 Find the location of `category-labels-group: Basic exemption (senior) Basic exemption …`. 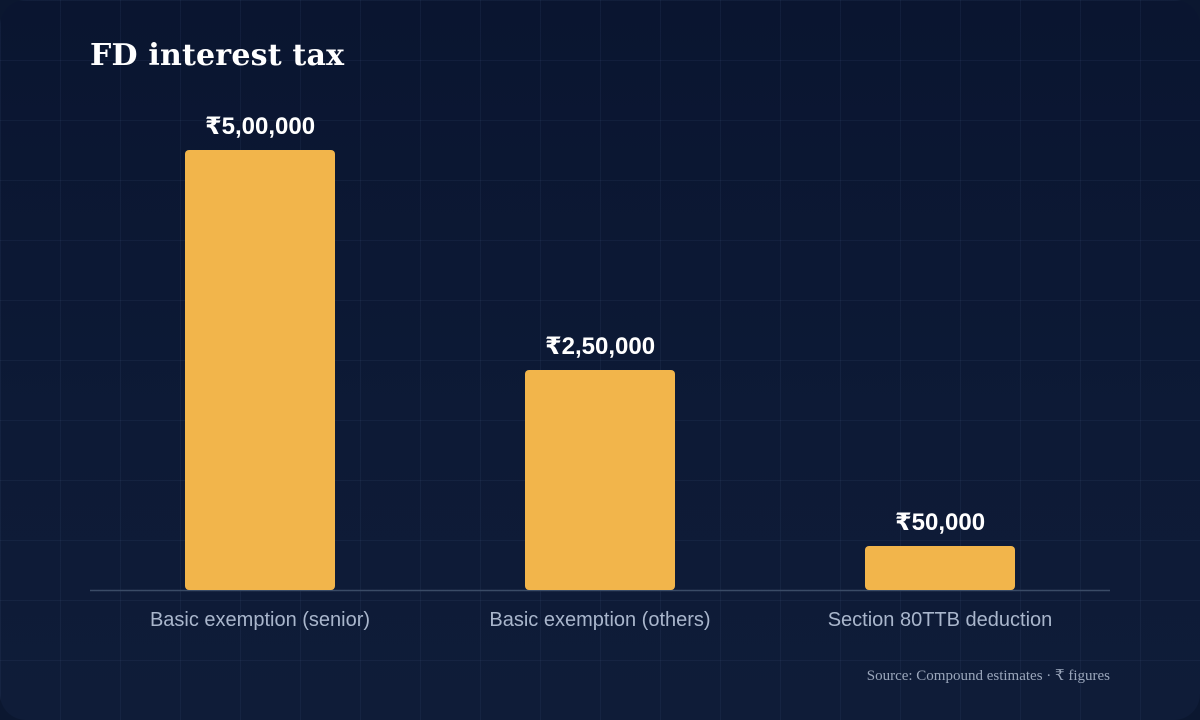

category-labels-group: Basic exemption (senior) Basic exemption … is located at coordinates (601, 620).